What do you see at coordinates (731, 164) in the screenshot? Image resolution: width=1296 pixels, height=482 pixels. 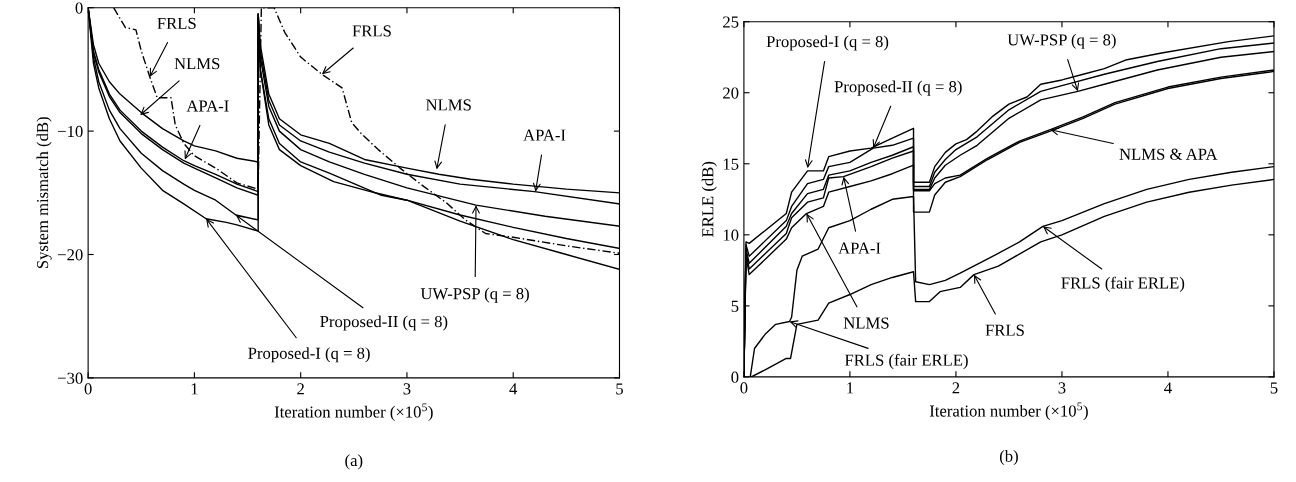 I see `y-tick-label: 15` at bounding box center [731, 164].